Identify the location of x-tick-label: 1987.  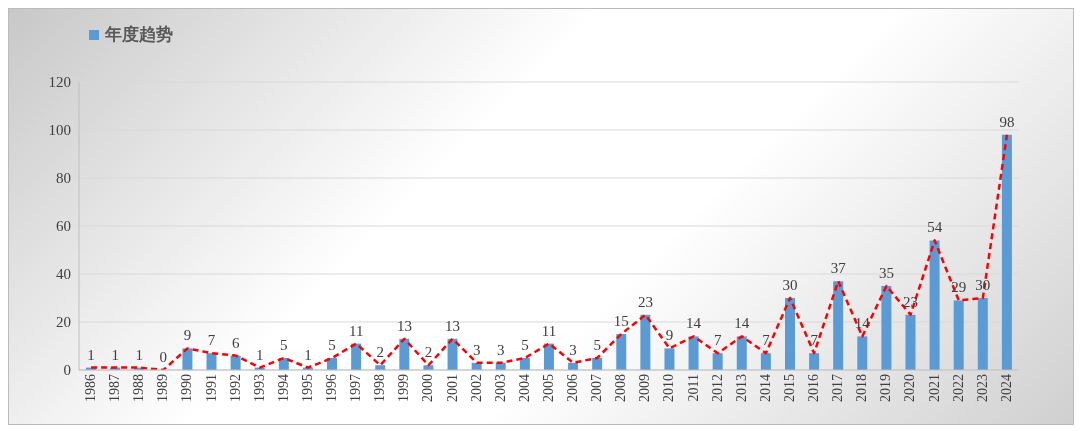
(115, 388).